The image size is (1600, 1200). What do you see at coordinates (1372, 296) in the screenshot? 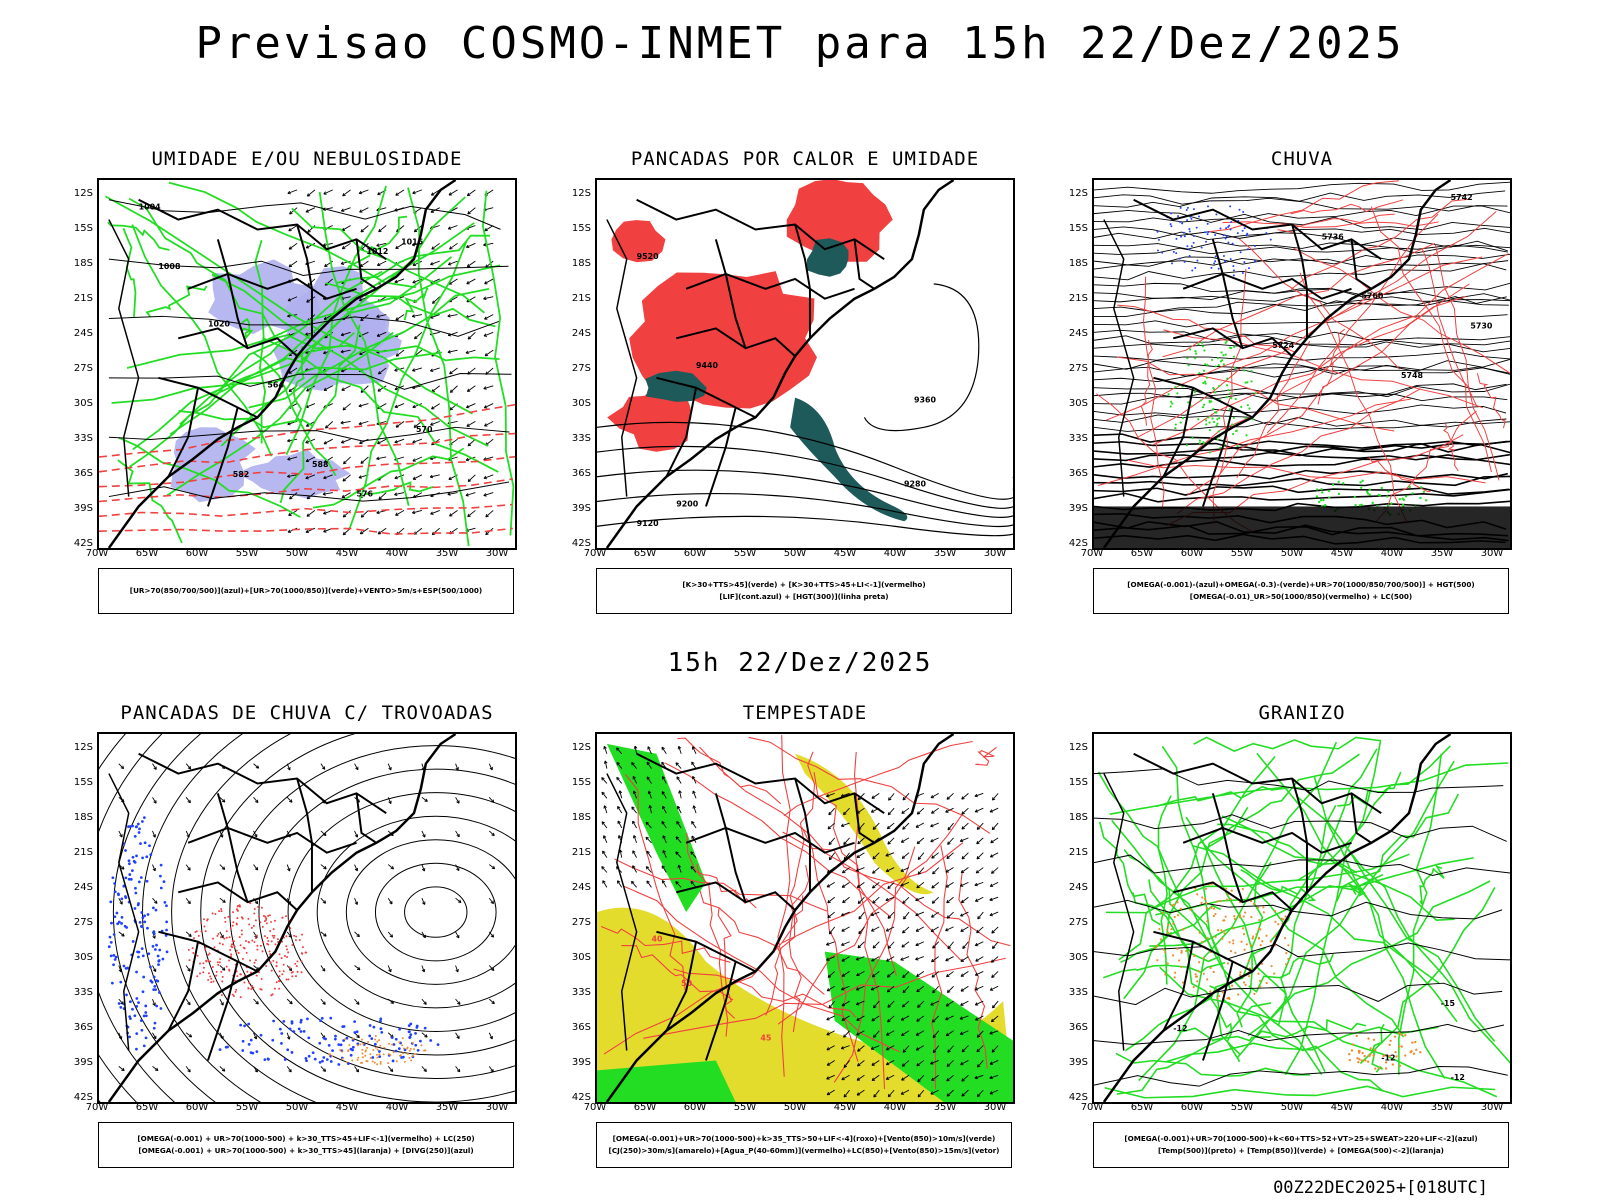
I see `contour-label: 5760` at bounding box center [1372, 296].